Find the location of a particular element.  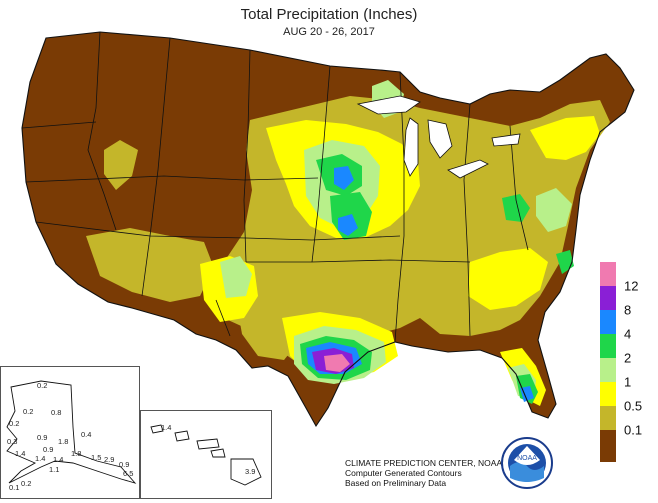

credit-method: Computer Generated Contours is located at coordinates (403, 473).